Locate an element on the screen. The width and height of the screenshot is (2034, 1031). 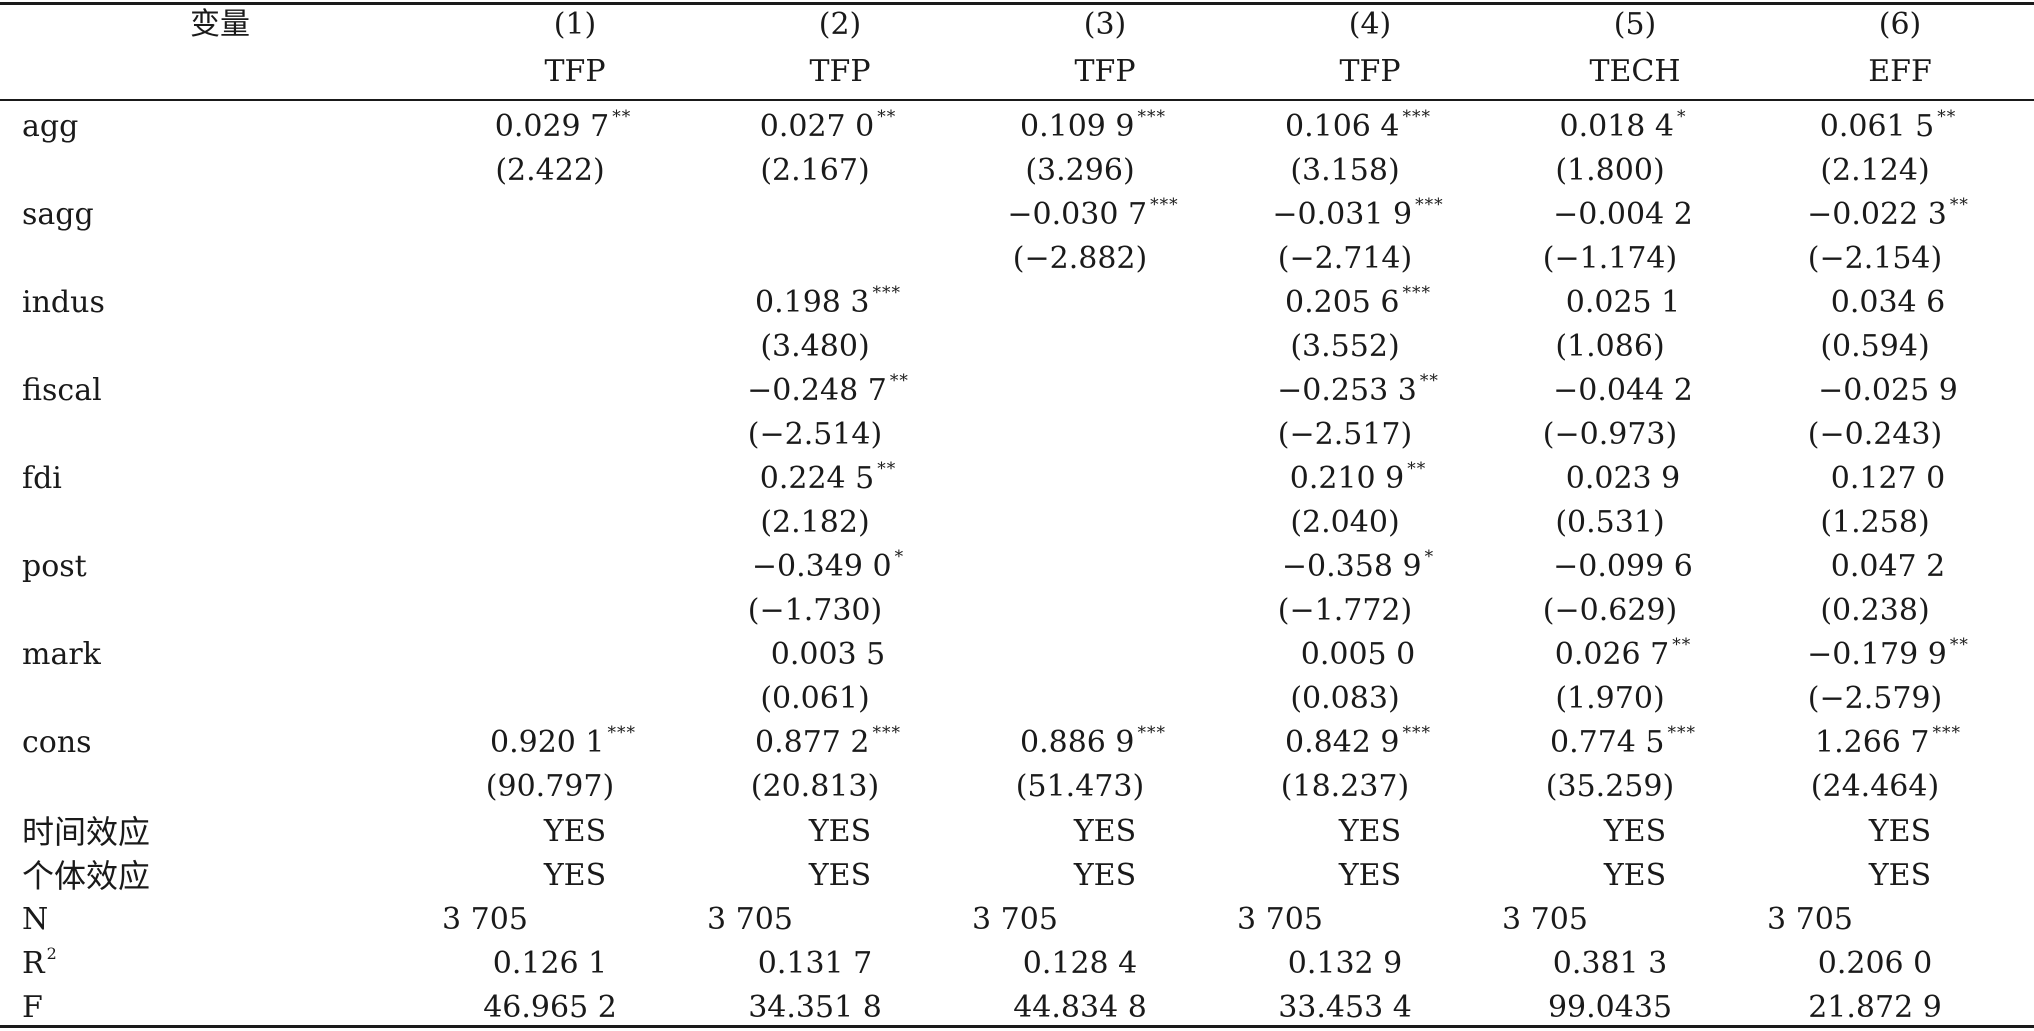
coefficient-cell: −0.044 2 is located at coordinates (1623, 391).